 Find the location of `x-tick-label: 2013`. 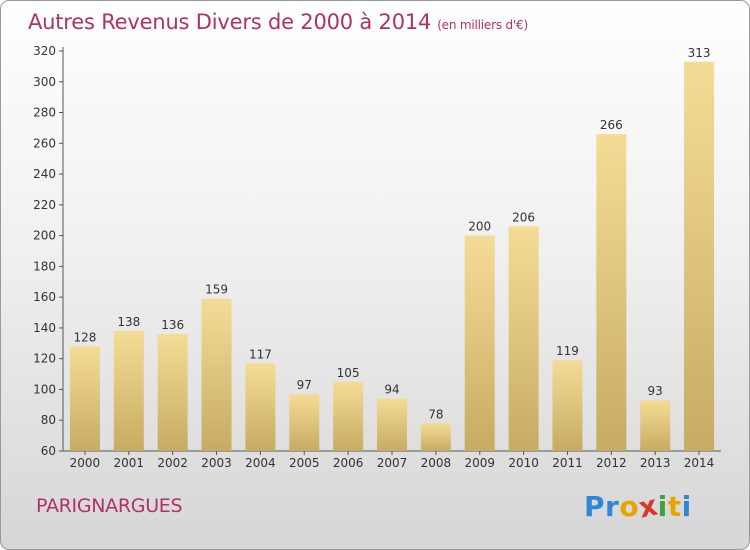

x-tick-label: 2013 is located at coordinates (655, 463).